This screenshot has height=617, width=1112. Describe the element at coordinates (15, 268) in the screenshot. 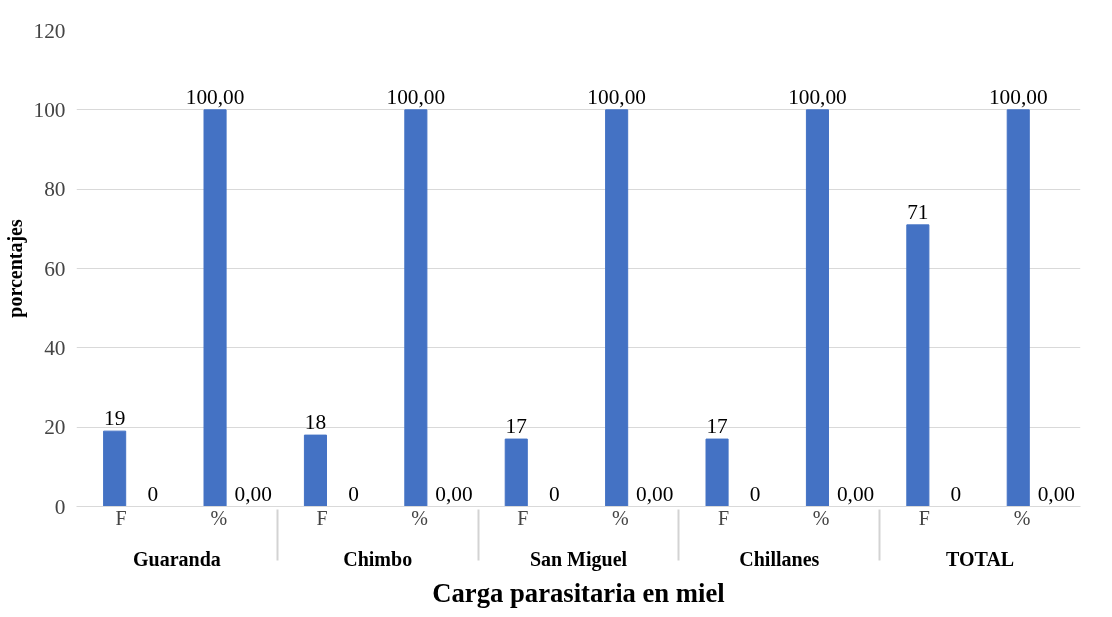

I see `y-axis-title: porcentajes` at that location.